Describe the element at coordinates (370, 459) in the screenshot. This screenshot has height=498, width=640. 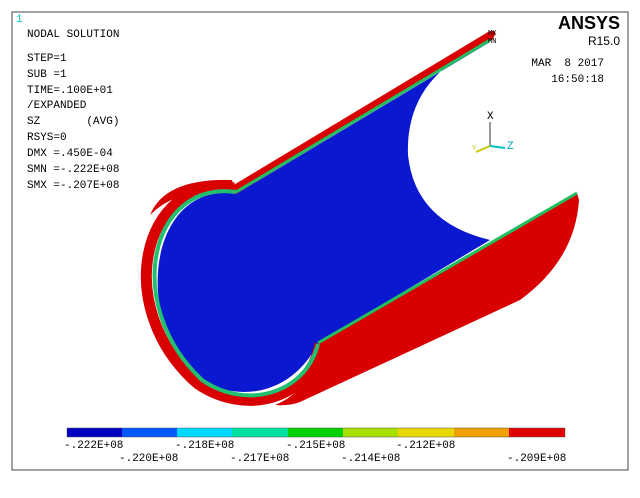
I see `legend-label: -.214E+08` at that location.